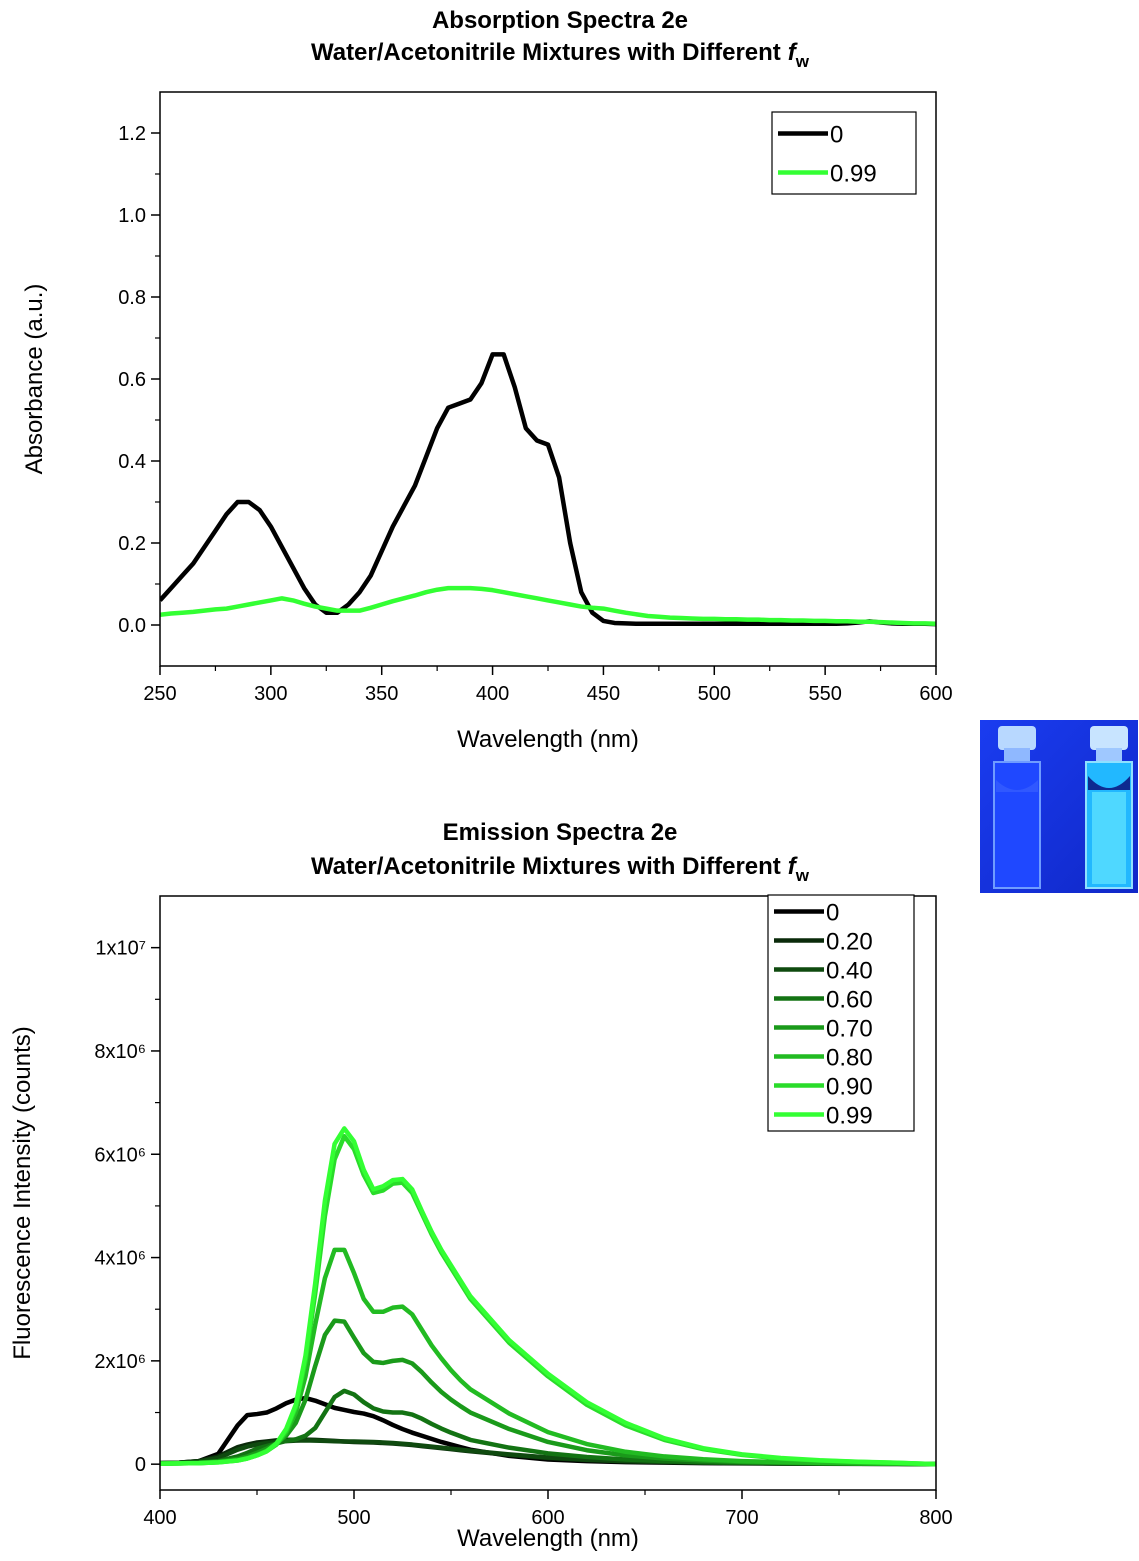  I want to click on y-tick-label: 0.8, so click(132, 298).